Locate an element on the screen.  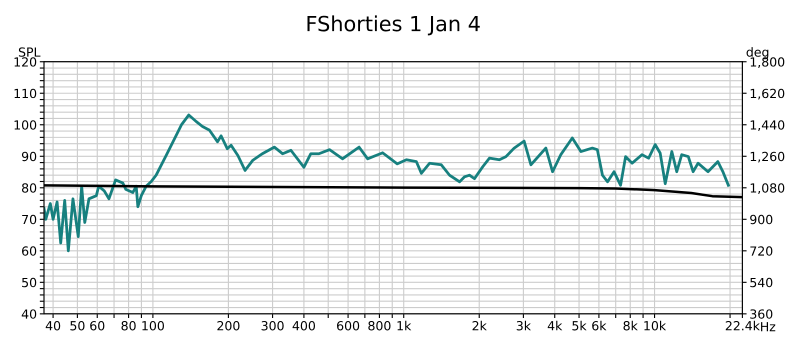
x-tick-label: 40 is located at coordinates (53, 325).